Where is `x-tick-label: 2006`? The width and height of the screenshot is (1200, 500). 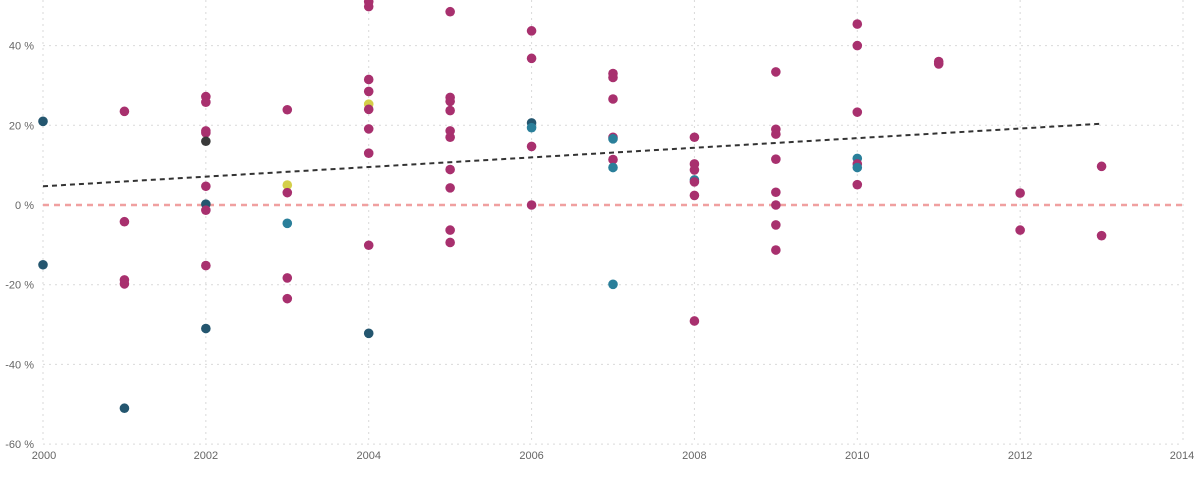 x-tick-label: 2006 is located at coordinates (531, 456).